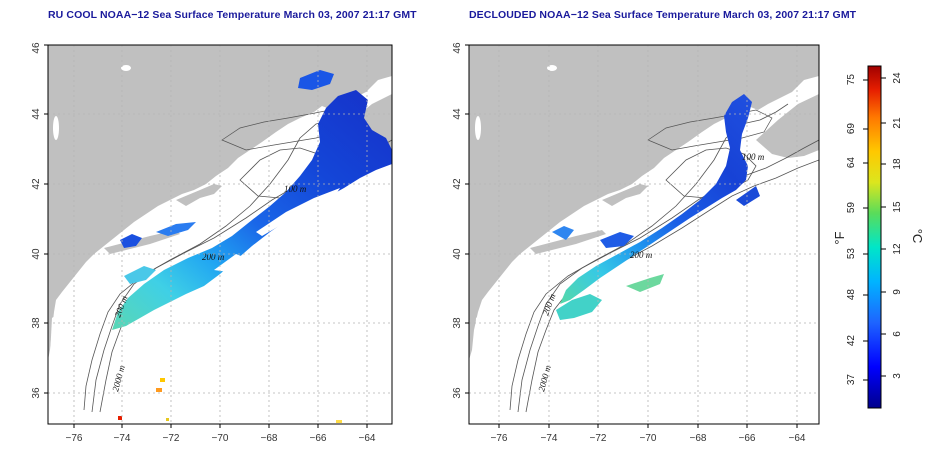 This screenshot has height=475, width=950. Describe the element at coordinates (851, 163) in the screenshot. I see `colorbar-f-label: 64` at that location.